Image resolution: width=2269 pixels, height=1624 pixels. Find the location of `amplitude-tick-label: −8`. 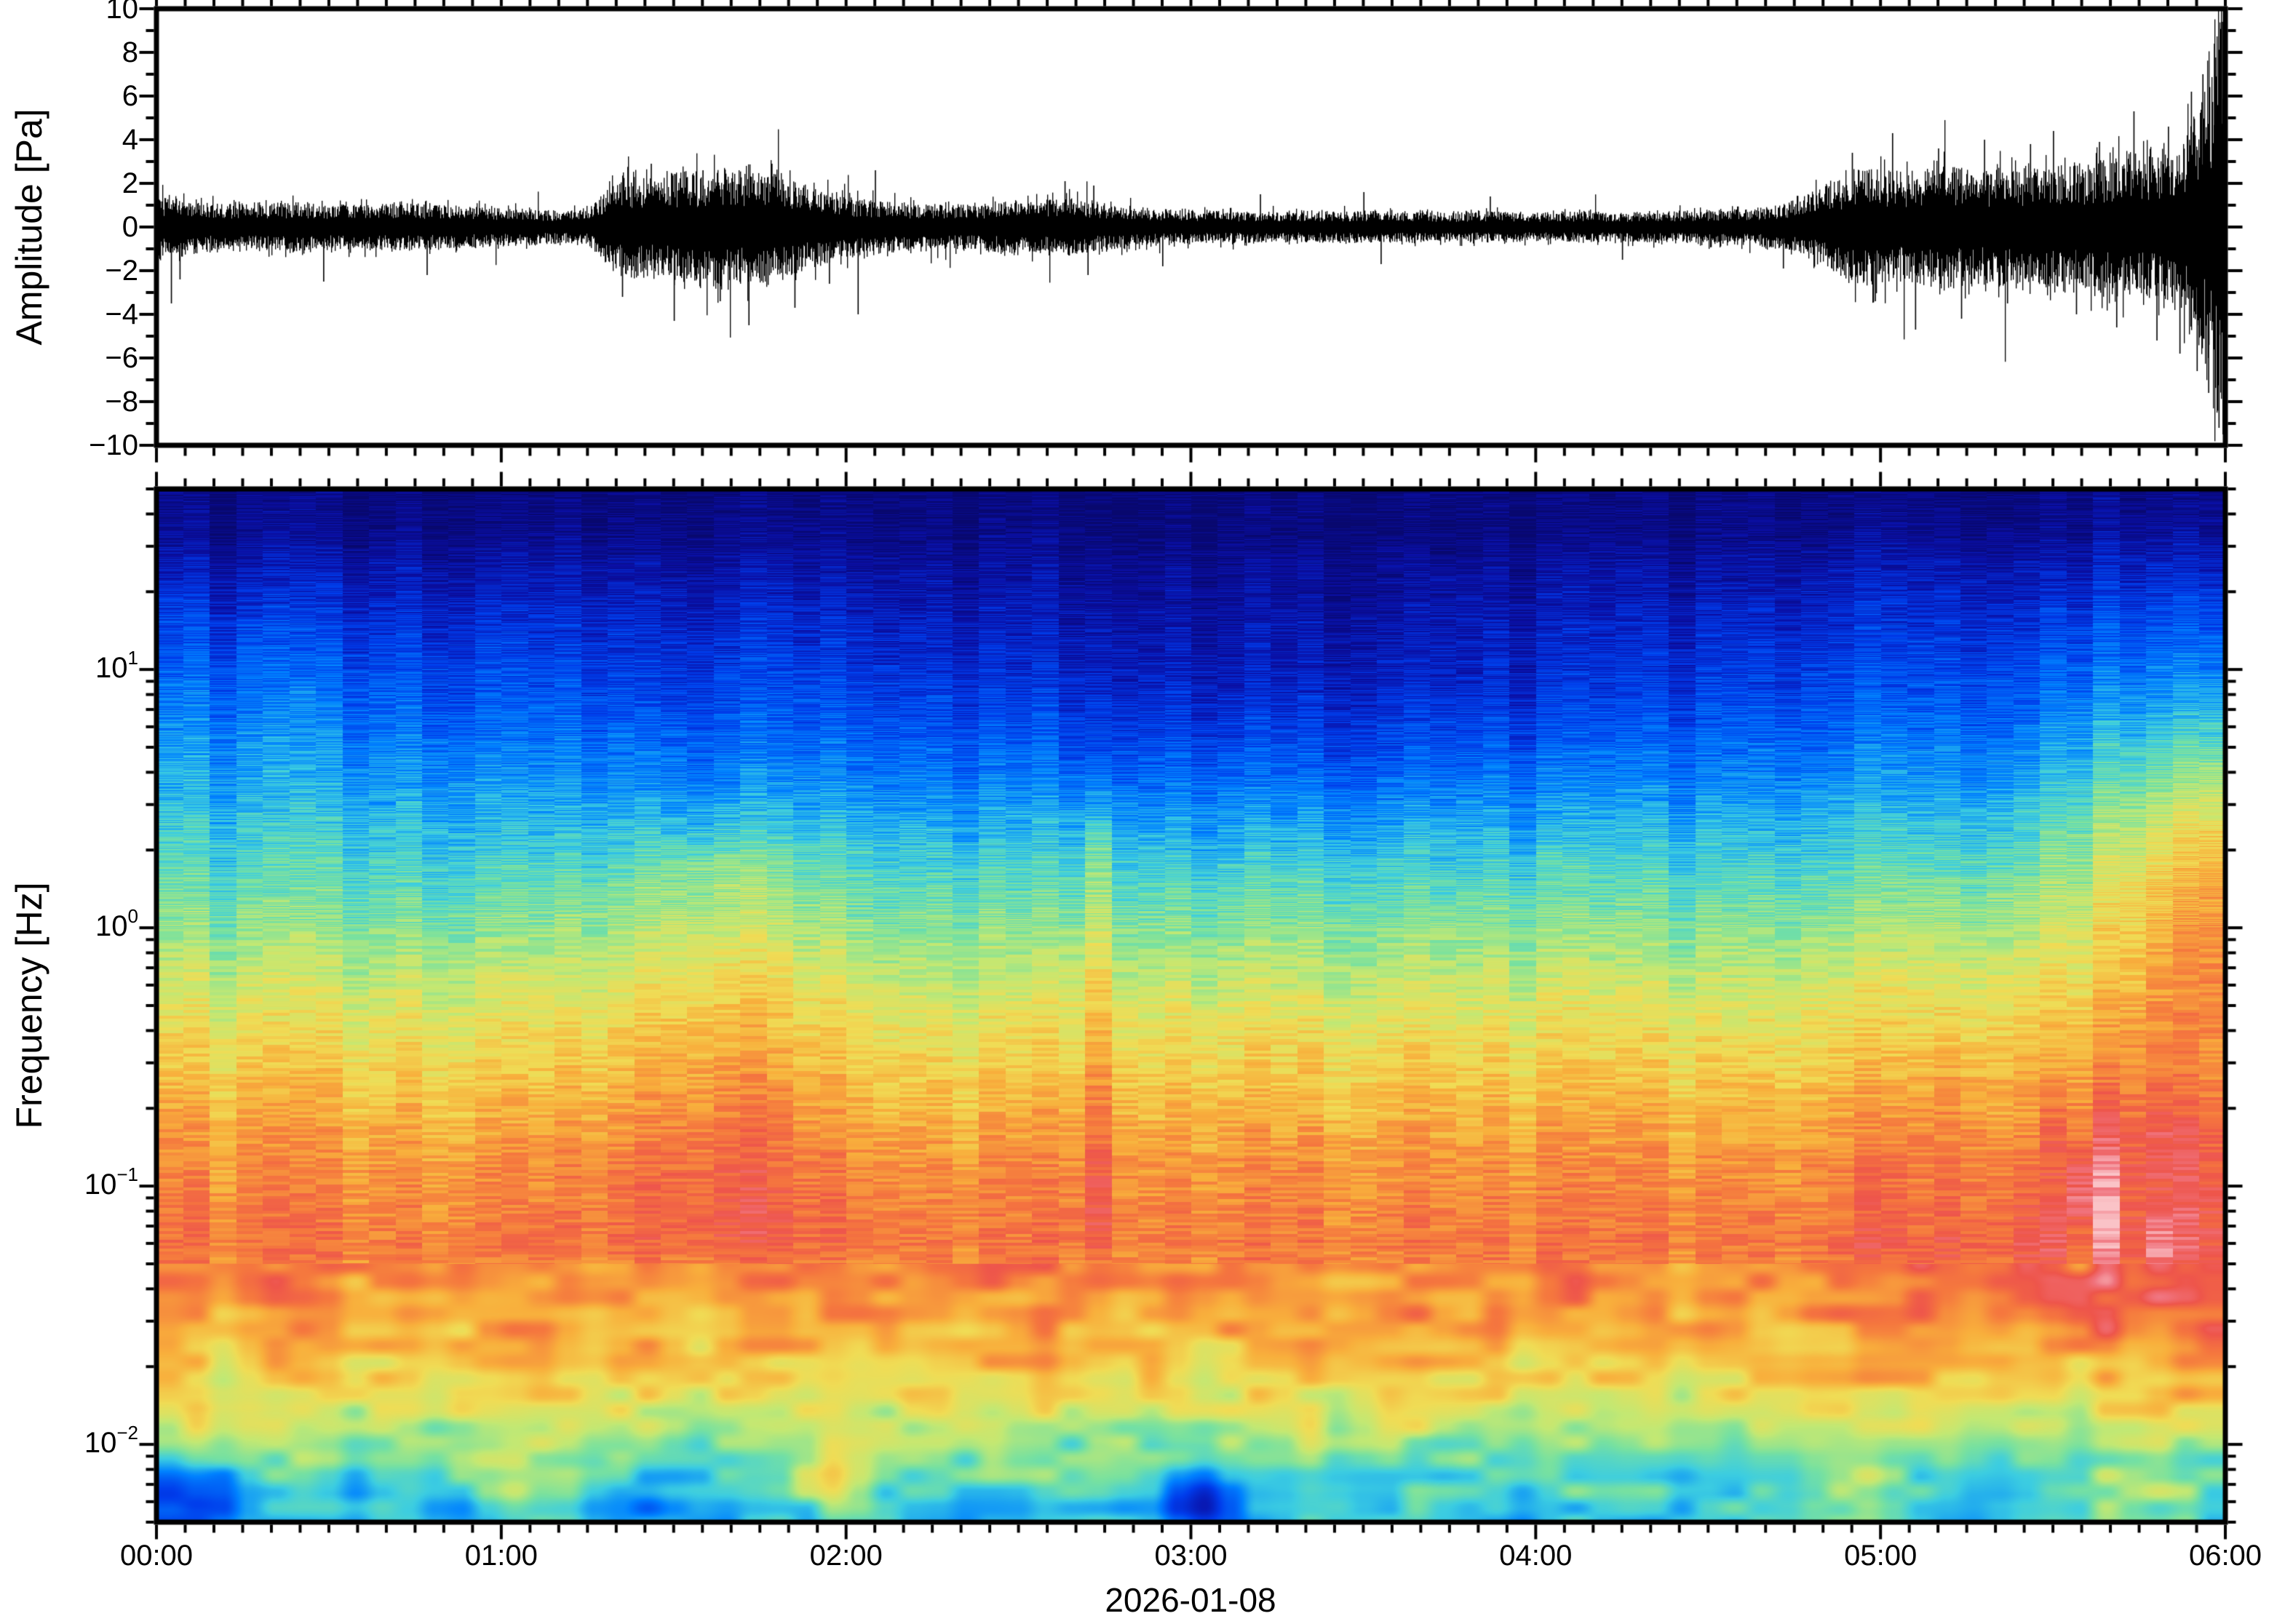

amplitude-tick-label: −8 is located at coordinates (122, 402).